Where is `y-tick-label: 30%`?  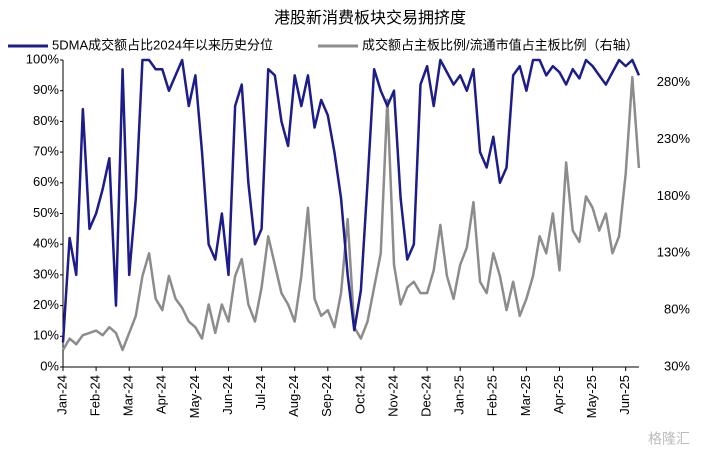 y-tick-label: 30% is located at coordinates (46, 273).